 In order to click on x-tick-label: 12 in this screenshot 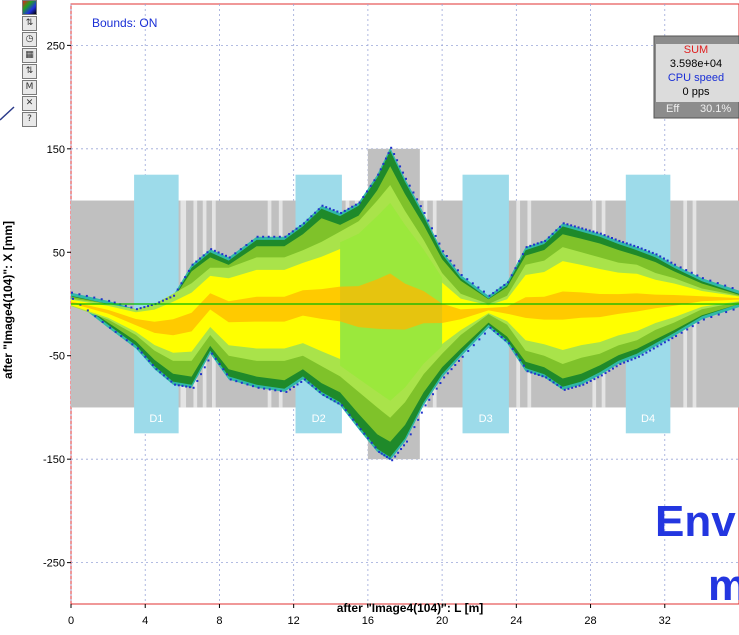, I will do `click(294, 621)`.